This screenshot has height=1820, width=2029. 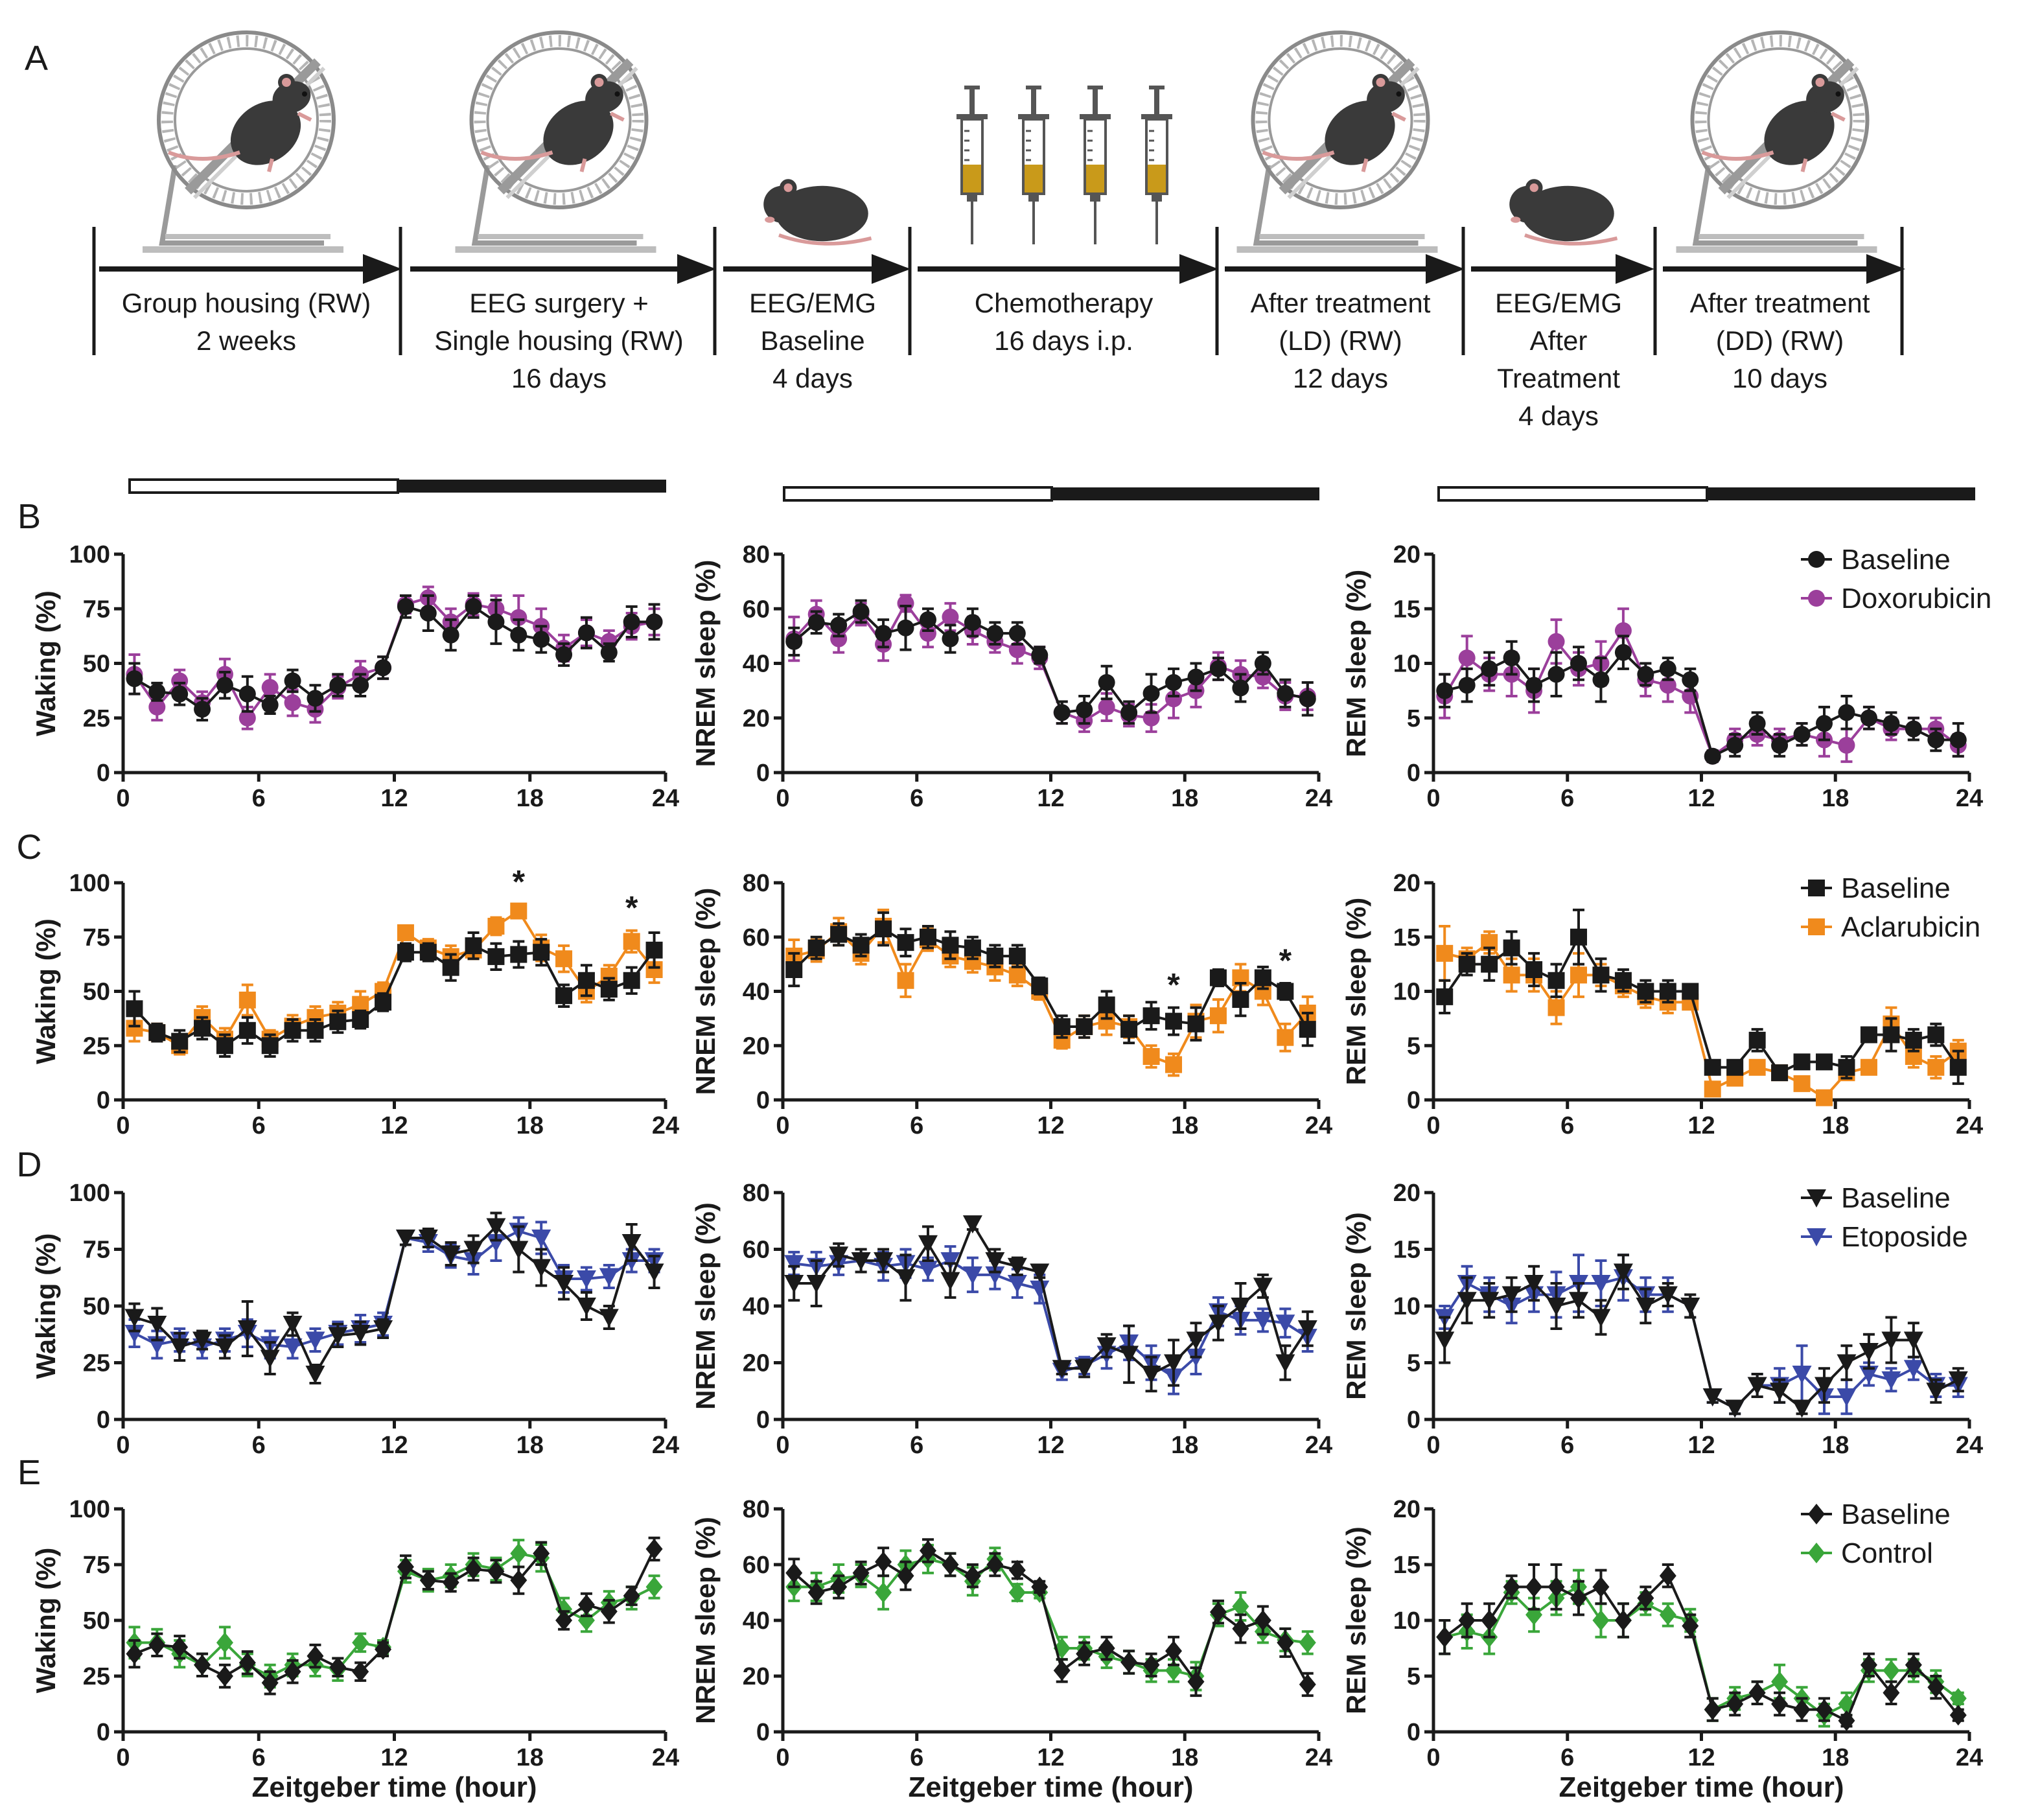 I want to click on x-tick-label: 0, so click(x=1433, y=1758).